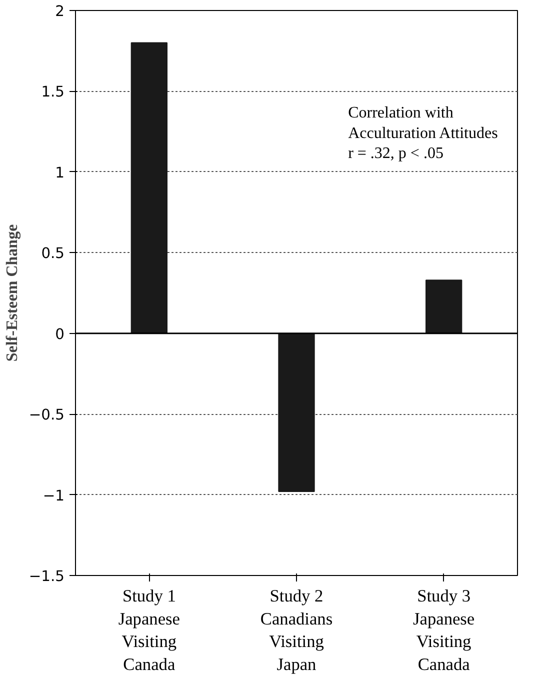 This screenshot has width=537, height=676. What do you see at coordinates (444, 630) in the screenshot?
I see `x-tick-label: Study 3 Japanese Visiting Canada` at bounding box center [444, 630].